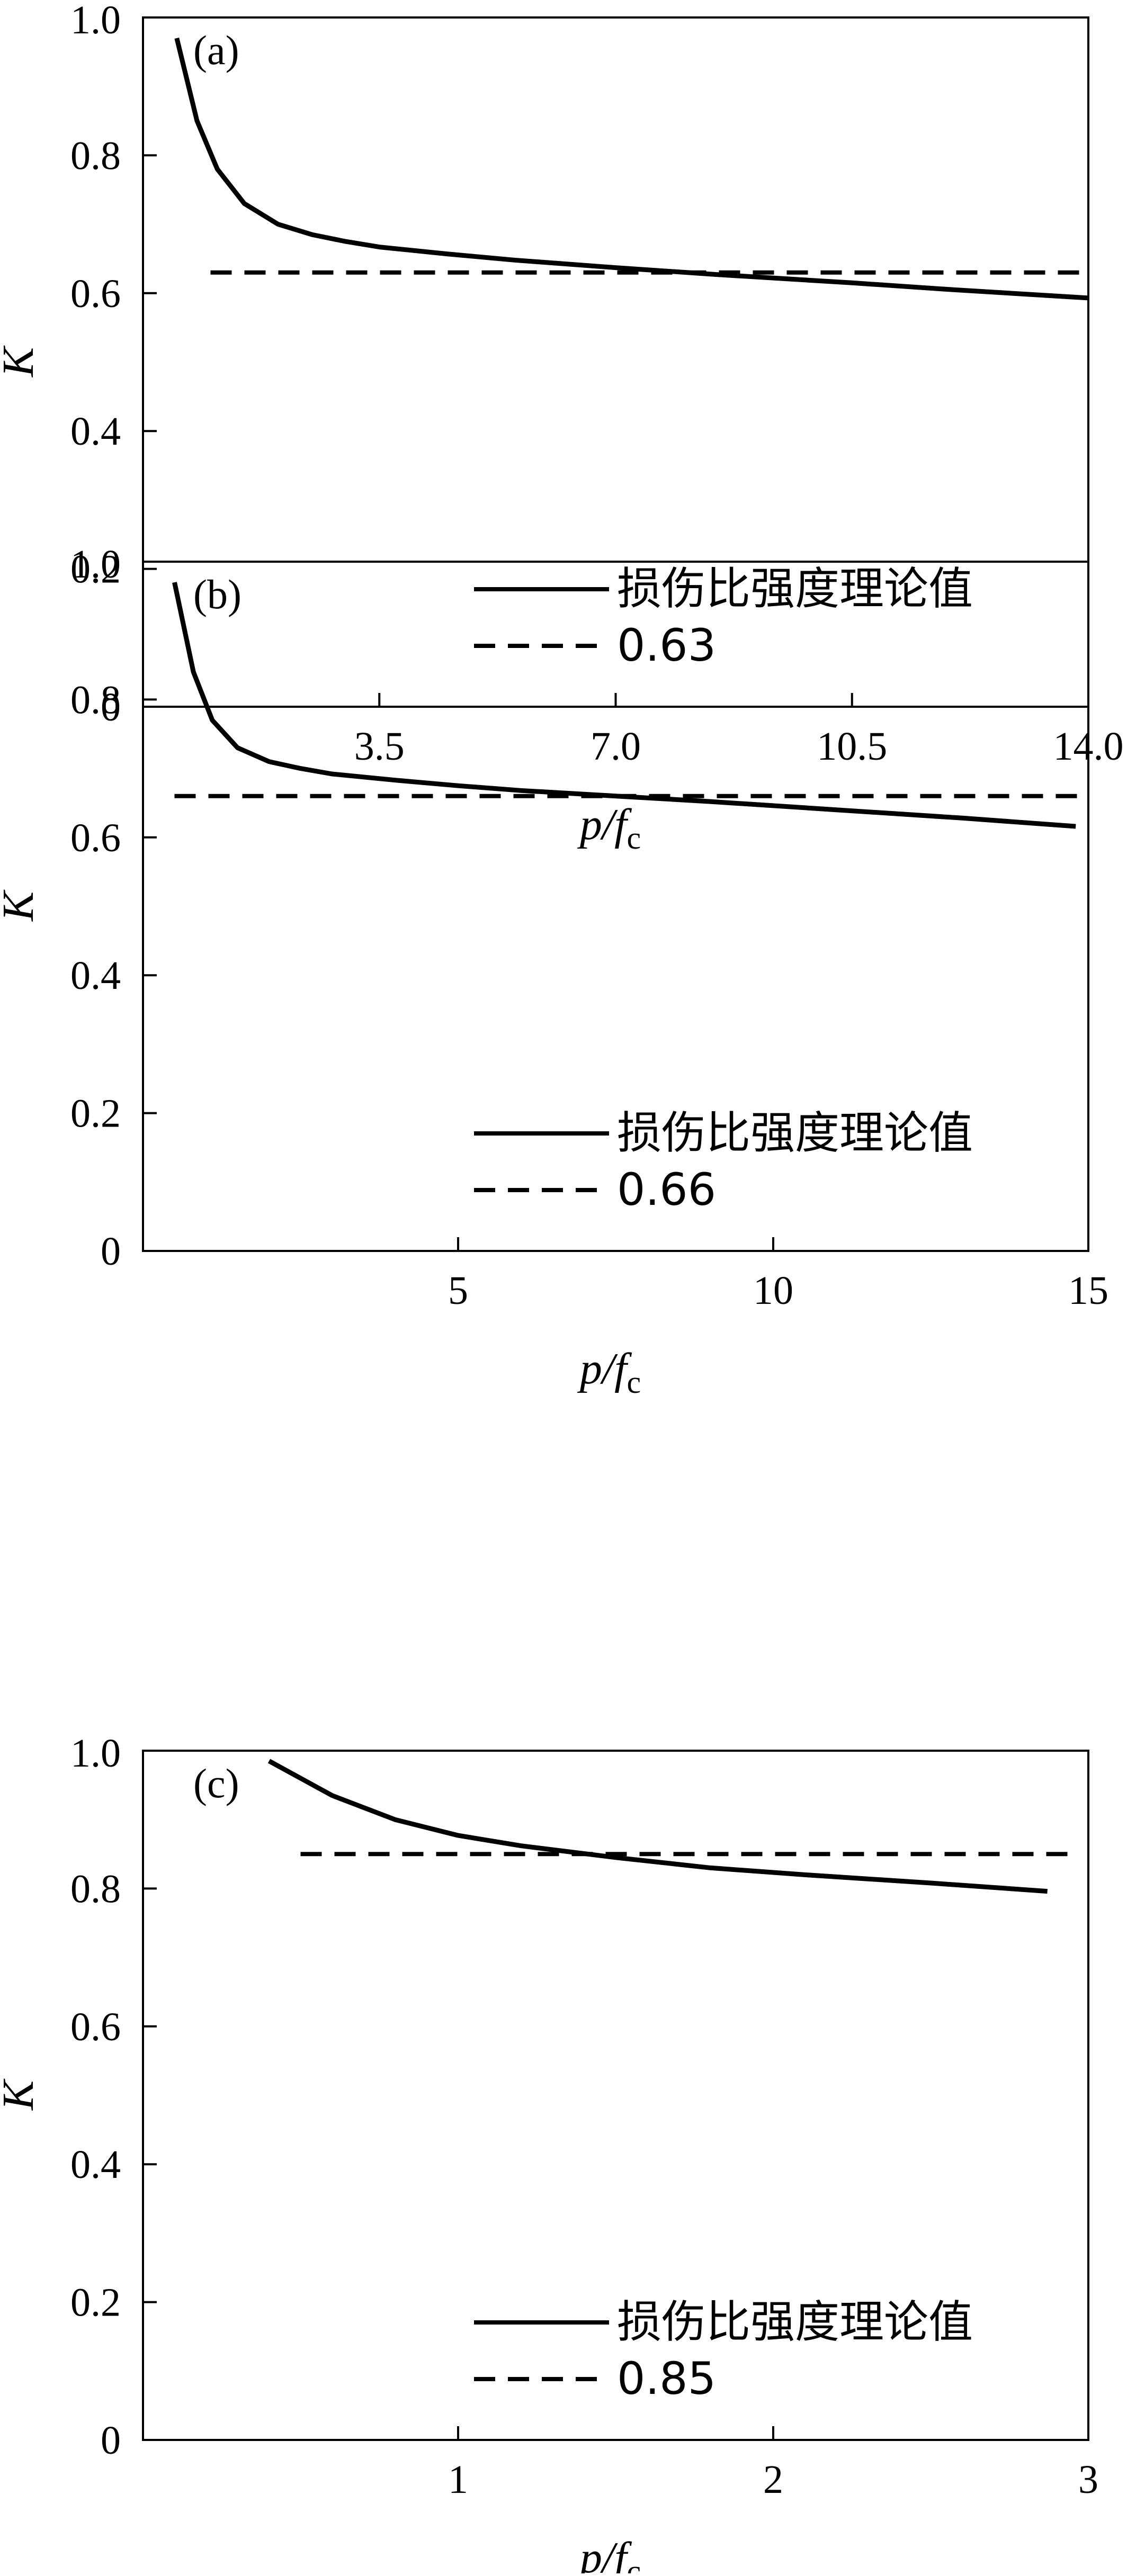 This screenshot has width=1136, height=2576. Describe the element at coordinates (1088, 2479) in the screenshot. I see `x-tick-label: 3` at that location.